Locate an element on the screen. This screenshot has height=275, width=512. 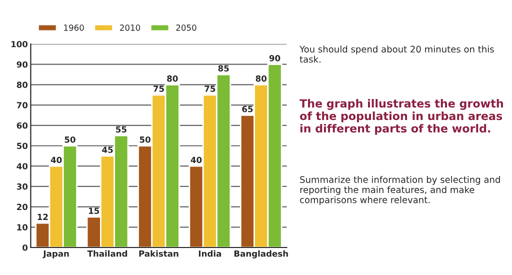
data-label: 15 is located at coordinates (94, 211).